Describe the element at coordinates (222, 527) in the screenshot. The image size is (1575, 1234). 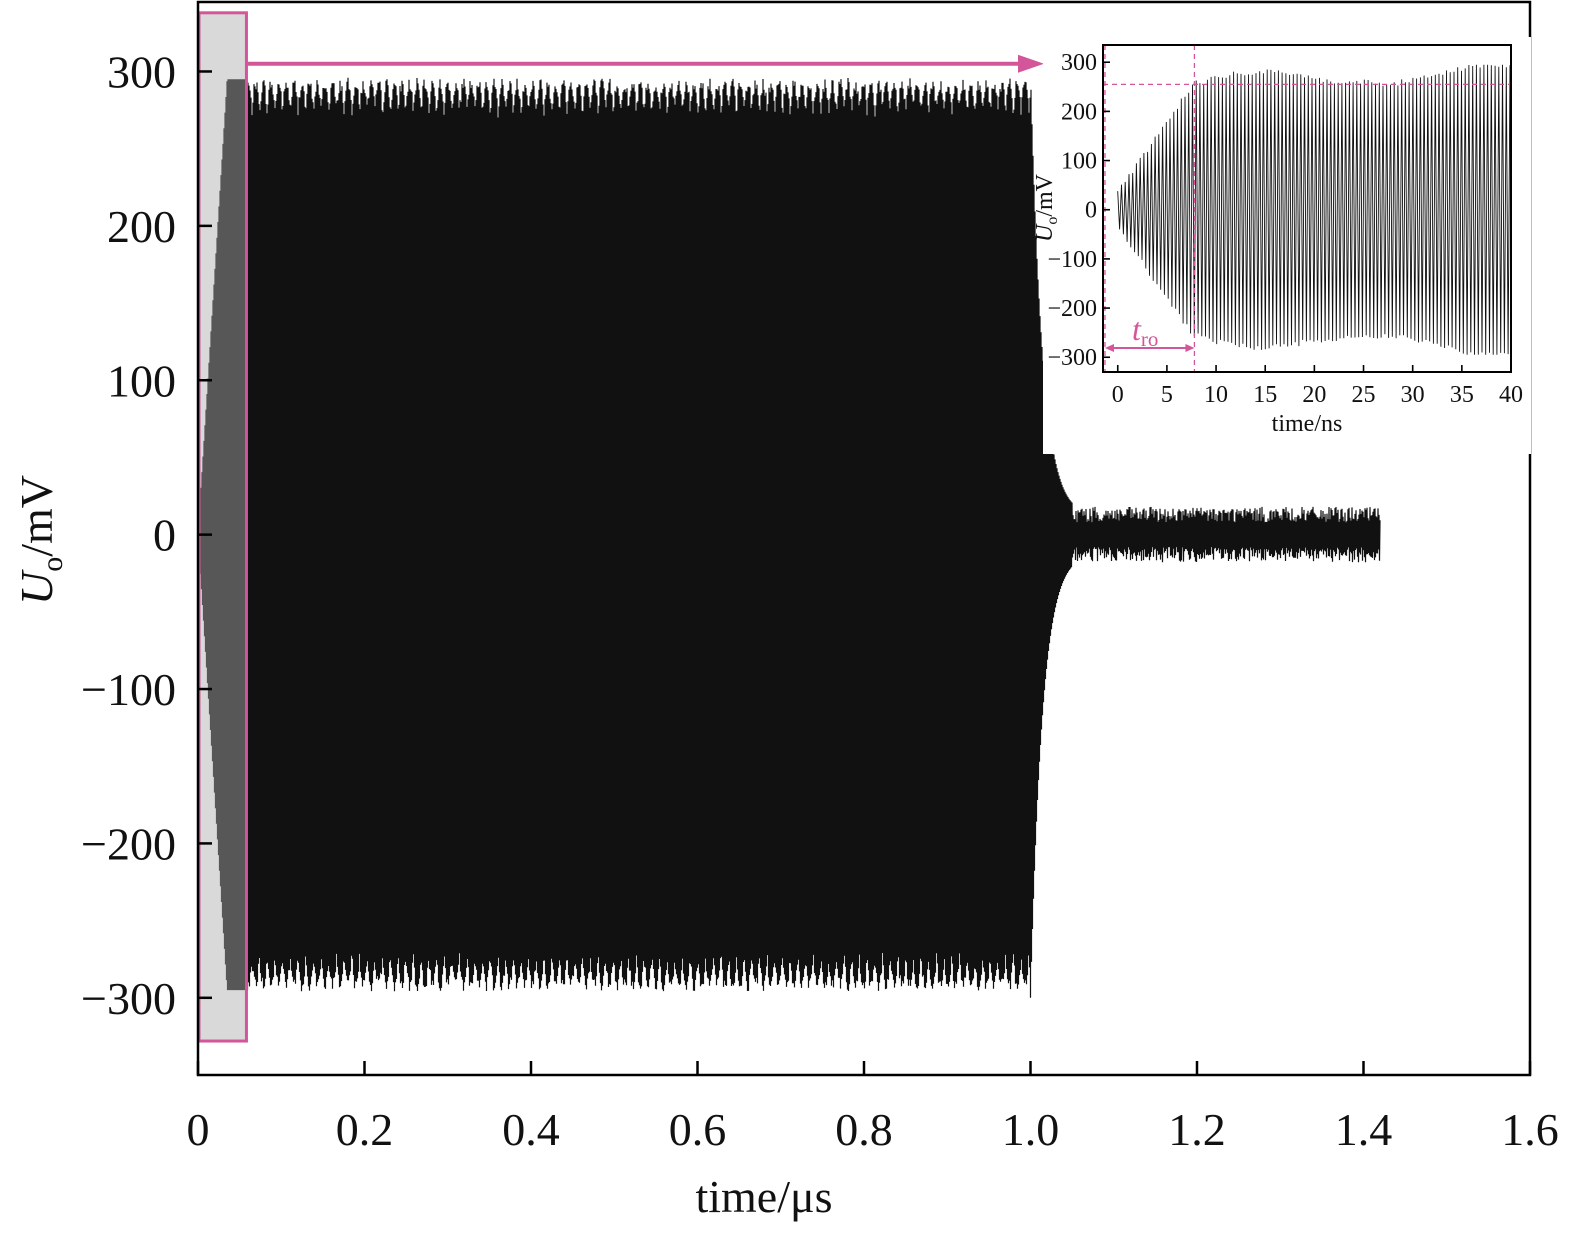
I see `zoom-region-frame` at that location.